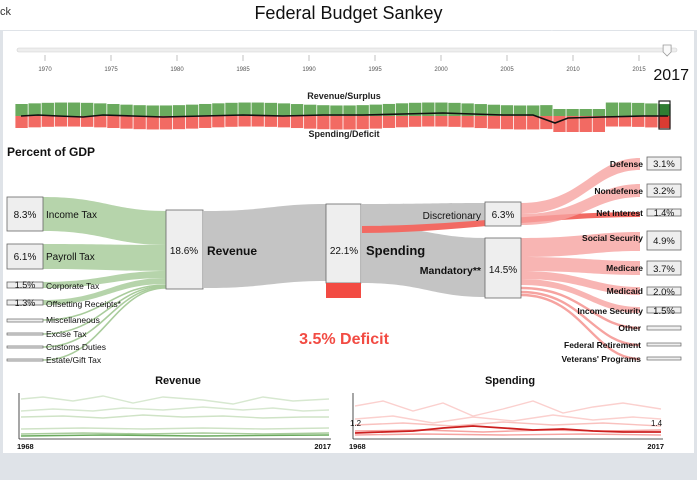 This screenshot has width=697, height=480. Describe the element at coordinates (53, 320) in the screenshot. I see `source-miscellaneous: Miscellaneous` at that location.